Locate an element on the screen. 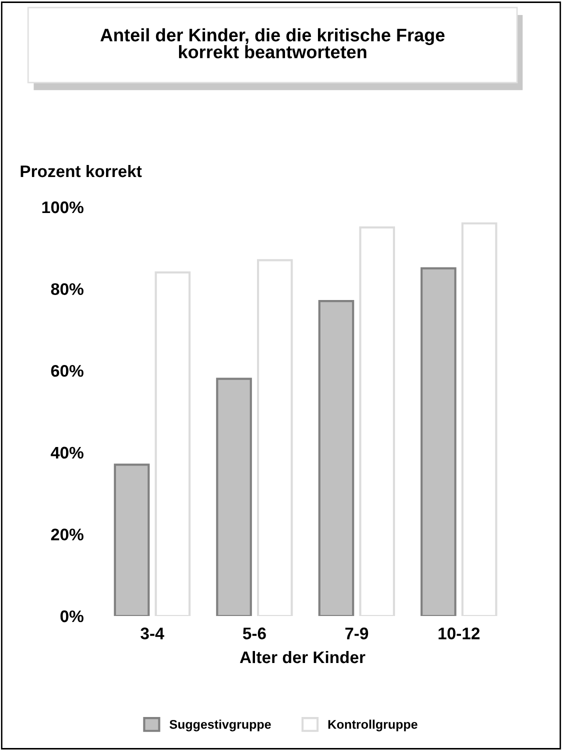  x-tick-label: 7-9 is located at coordinates (356, 634).